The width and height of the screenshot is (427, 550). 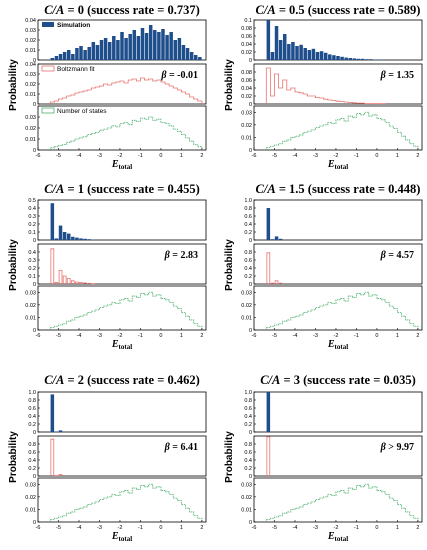 I want to click on x-tick-label: 2, so click(x=417, y=528).